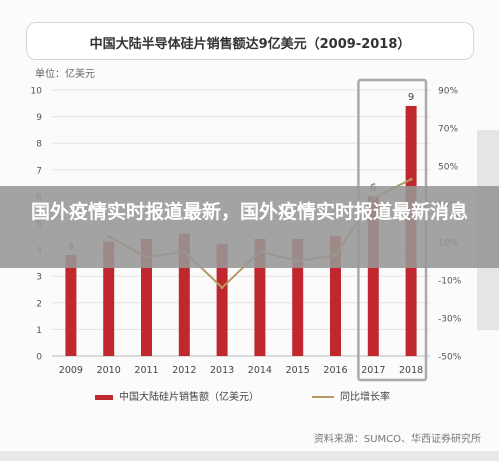  Describe the element at coordinates (249, 456) in the screenshot. I see `background-strip-bottom` at that location.